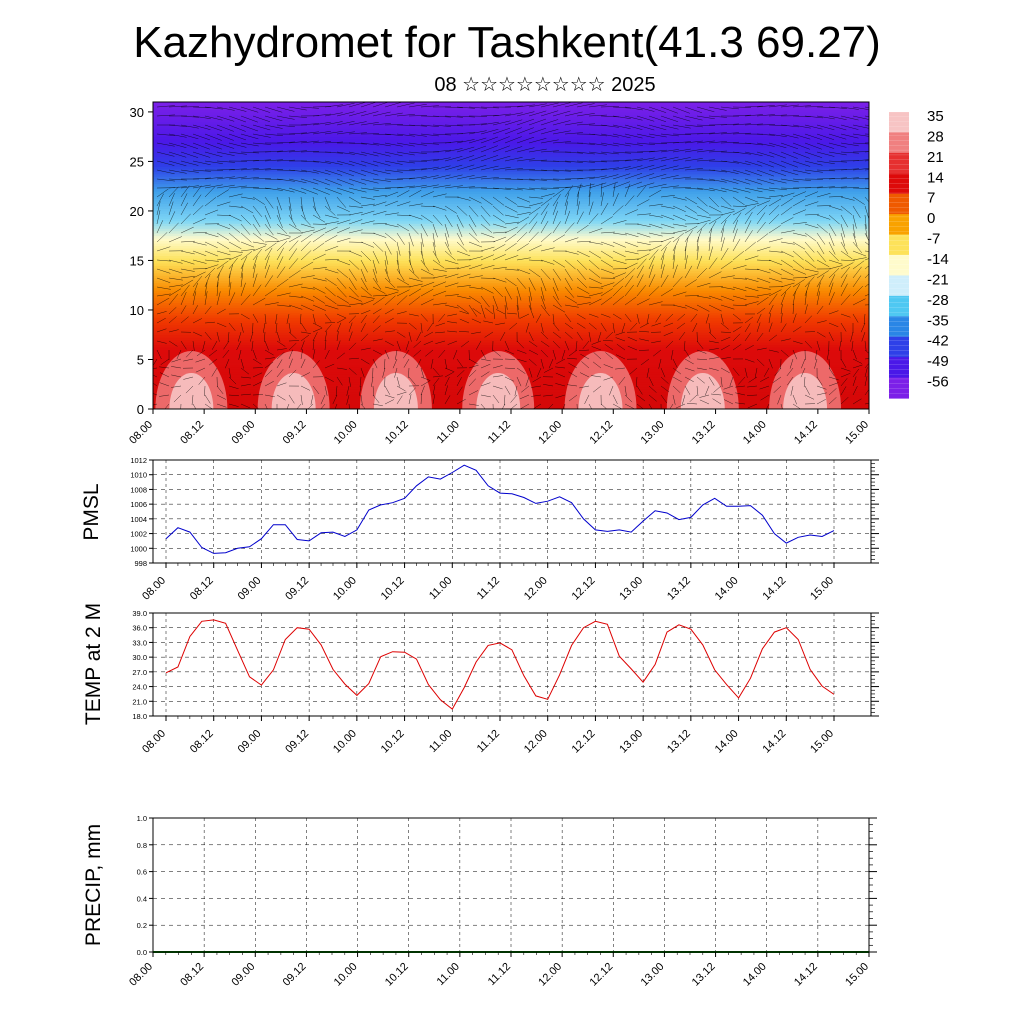  What do you see at coordinates (584, 742) in the screenshot?
I see `x-tick-label: 12.12` at bounding box center [584, 742].